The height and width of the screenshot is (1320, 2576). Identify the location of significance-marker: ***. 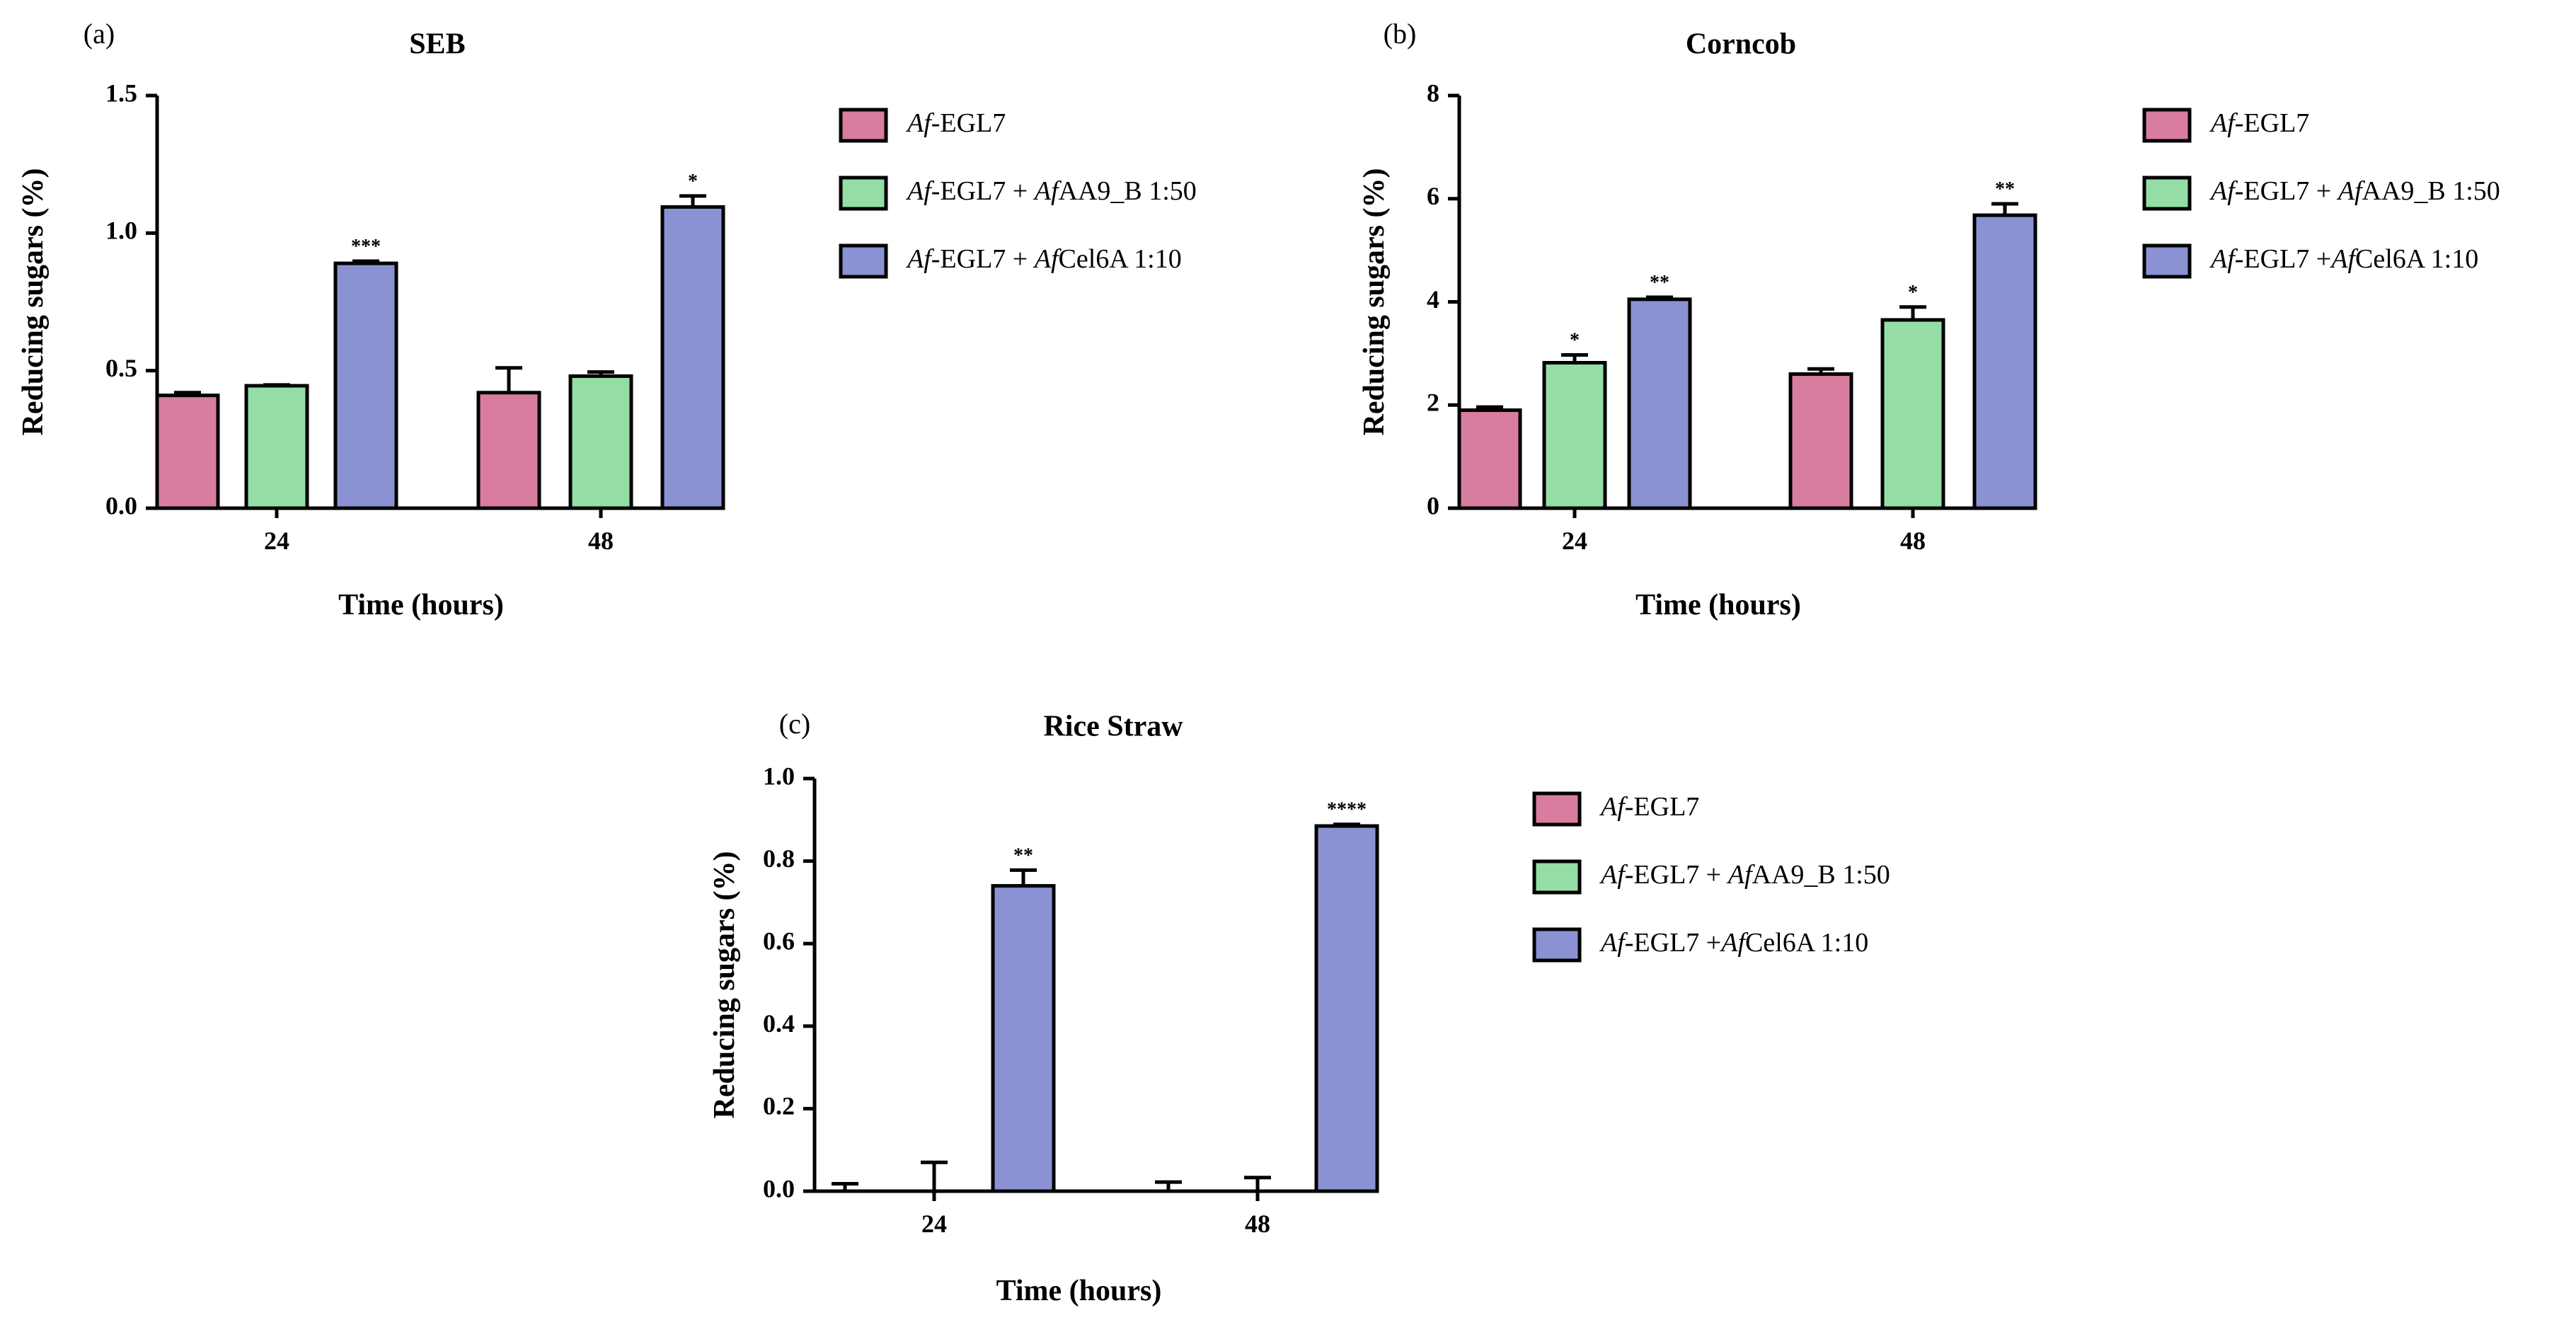
(366, 247).